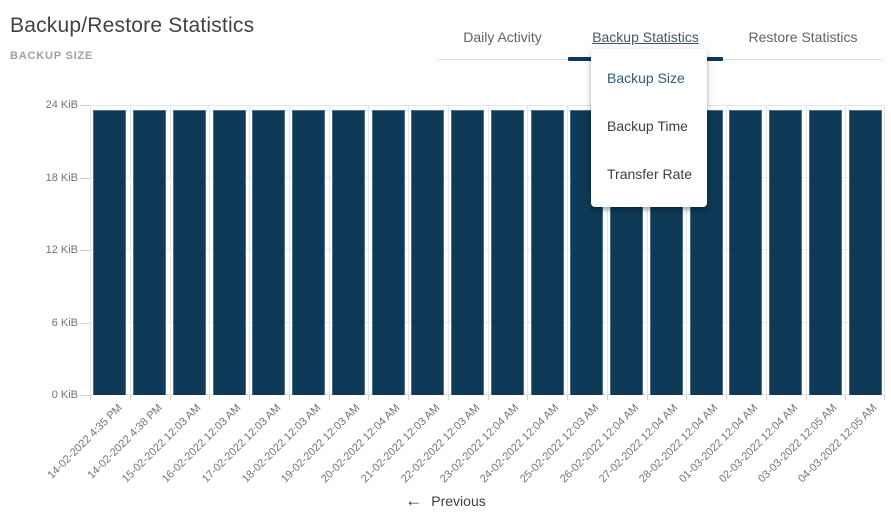 This screenshot has height=524, width=891. I want to click on menu-item-backup-size: Backup Size, so click(646, 78).